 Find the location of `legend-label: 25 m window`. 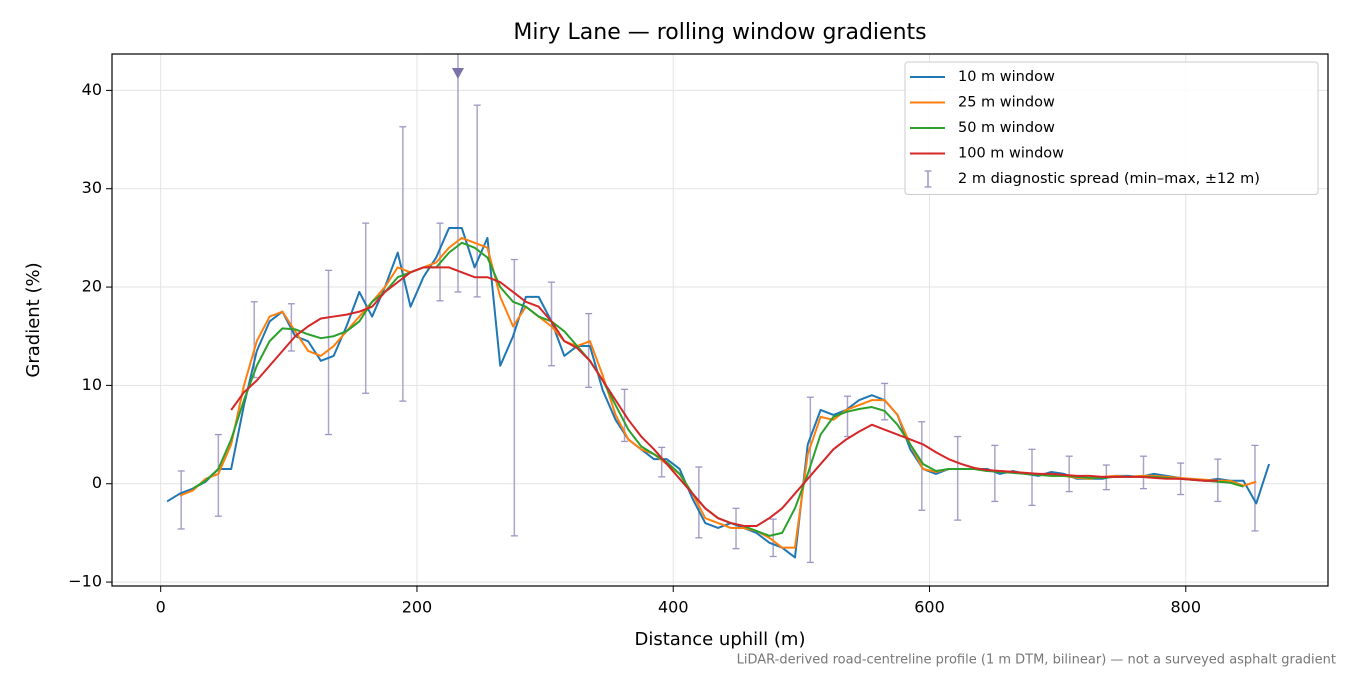

legend-label: 25 m window is located at coordinates (1006, 103).